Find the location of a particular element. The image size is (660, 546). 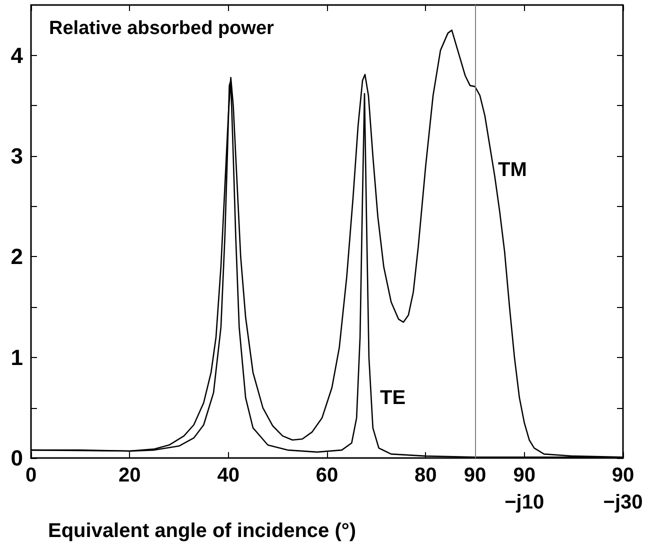

text: Relative absorbed power is located at coordinates (162, 28).